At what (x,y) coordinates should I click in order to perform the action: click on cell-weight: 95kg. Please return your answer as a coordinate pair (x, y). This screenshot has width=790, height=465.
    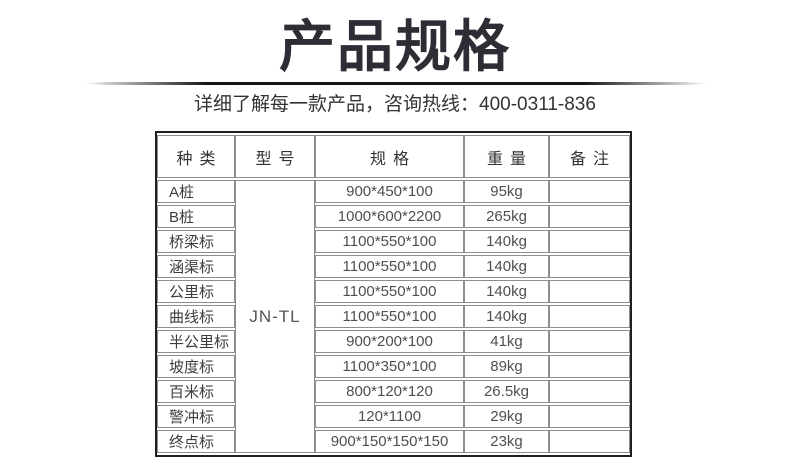
    Looking at the image, I should click on (506, 191).